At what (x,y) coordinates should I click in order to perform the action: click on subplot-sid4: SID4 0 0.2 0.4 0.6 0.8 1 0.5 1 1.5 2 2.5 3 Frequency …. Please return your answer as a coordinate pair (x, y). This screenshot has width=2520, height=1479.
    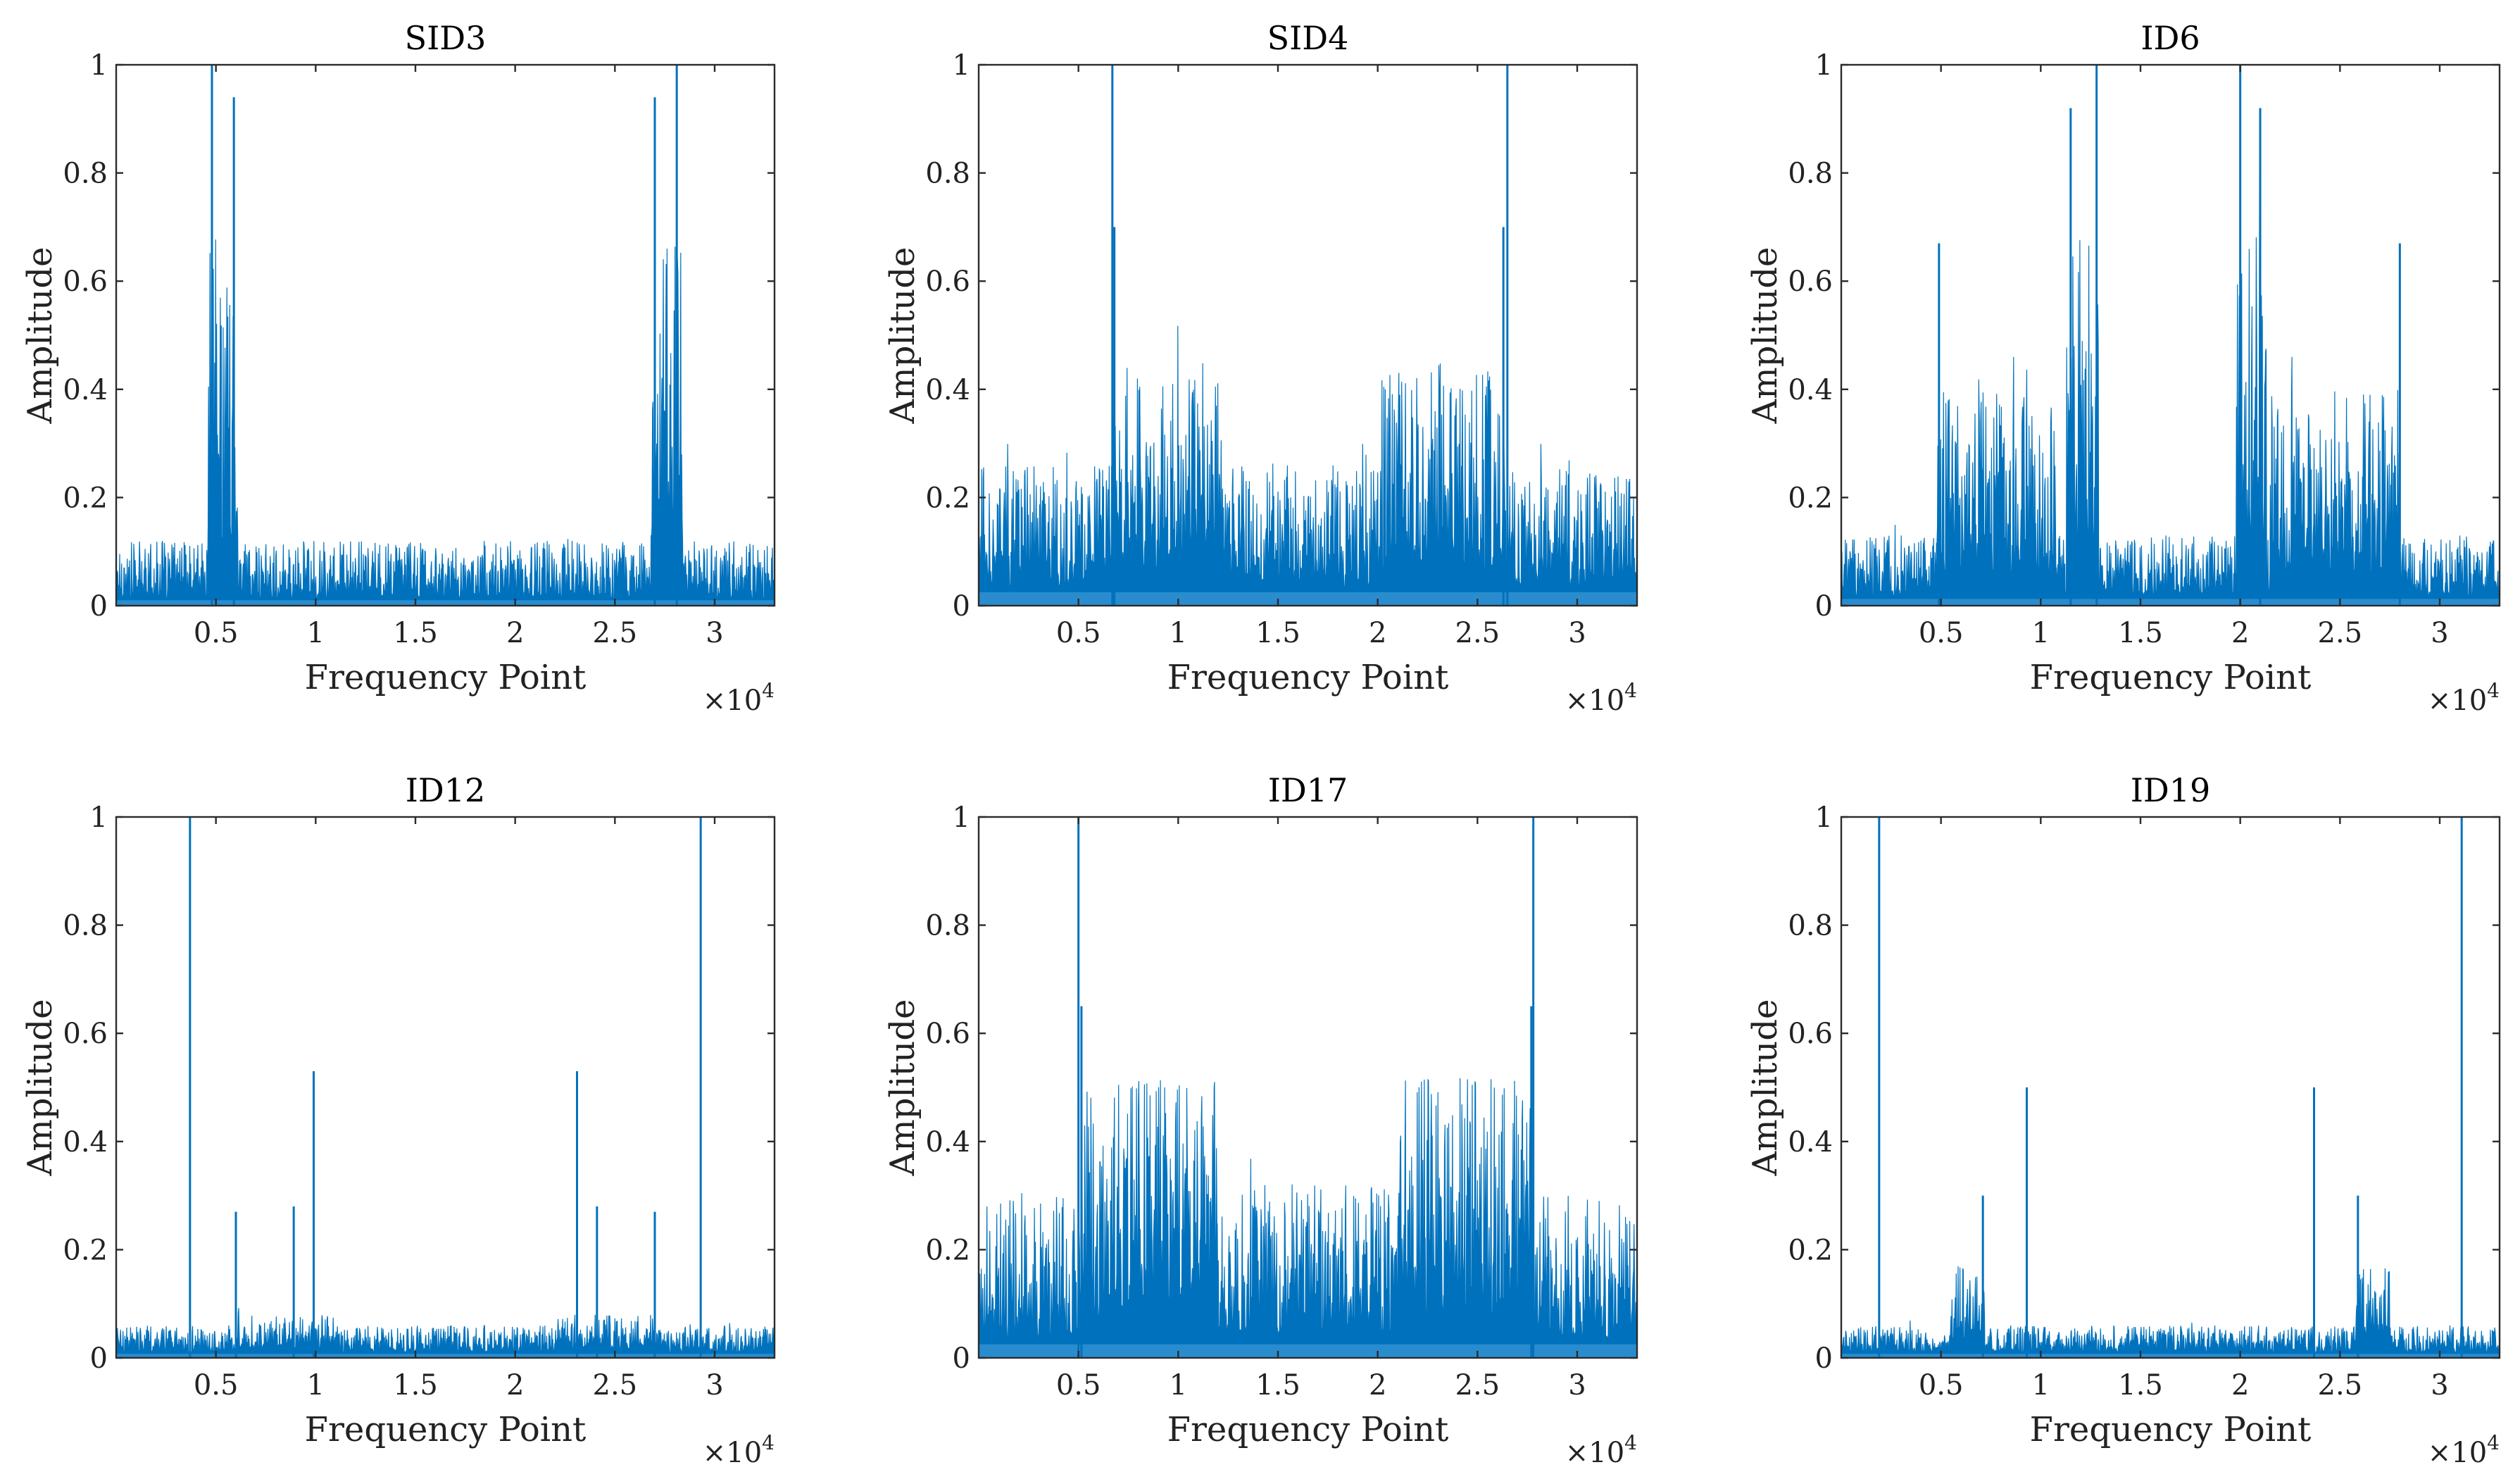
    Looking at the image, I should click on (1261, 368).